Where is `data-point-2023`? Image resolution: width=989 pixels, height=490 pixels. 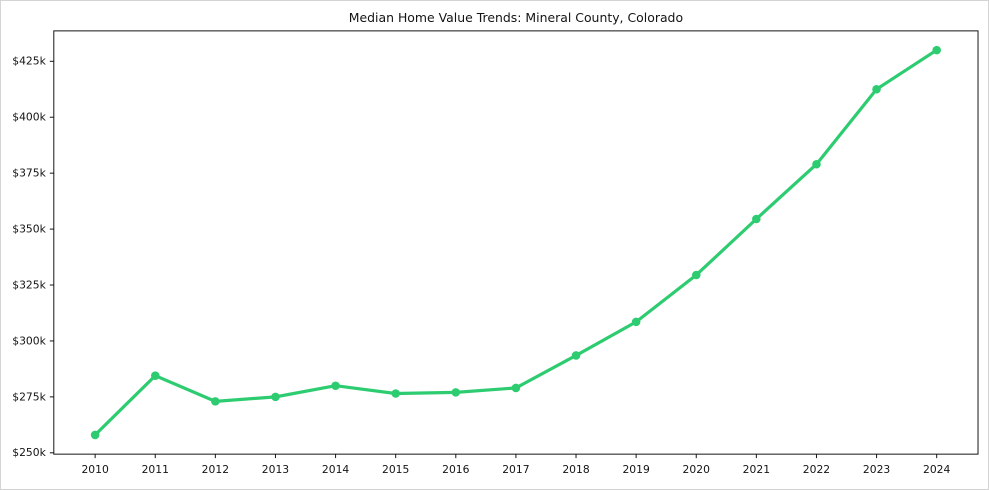
data-point-2023 is located at coordinates (876, 89).